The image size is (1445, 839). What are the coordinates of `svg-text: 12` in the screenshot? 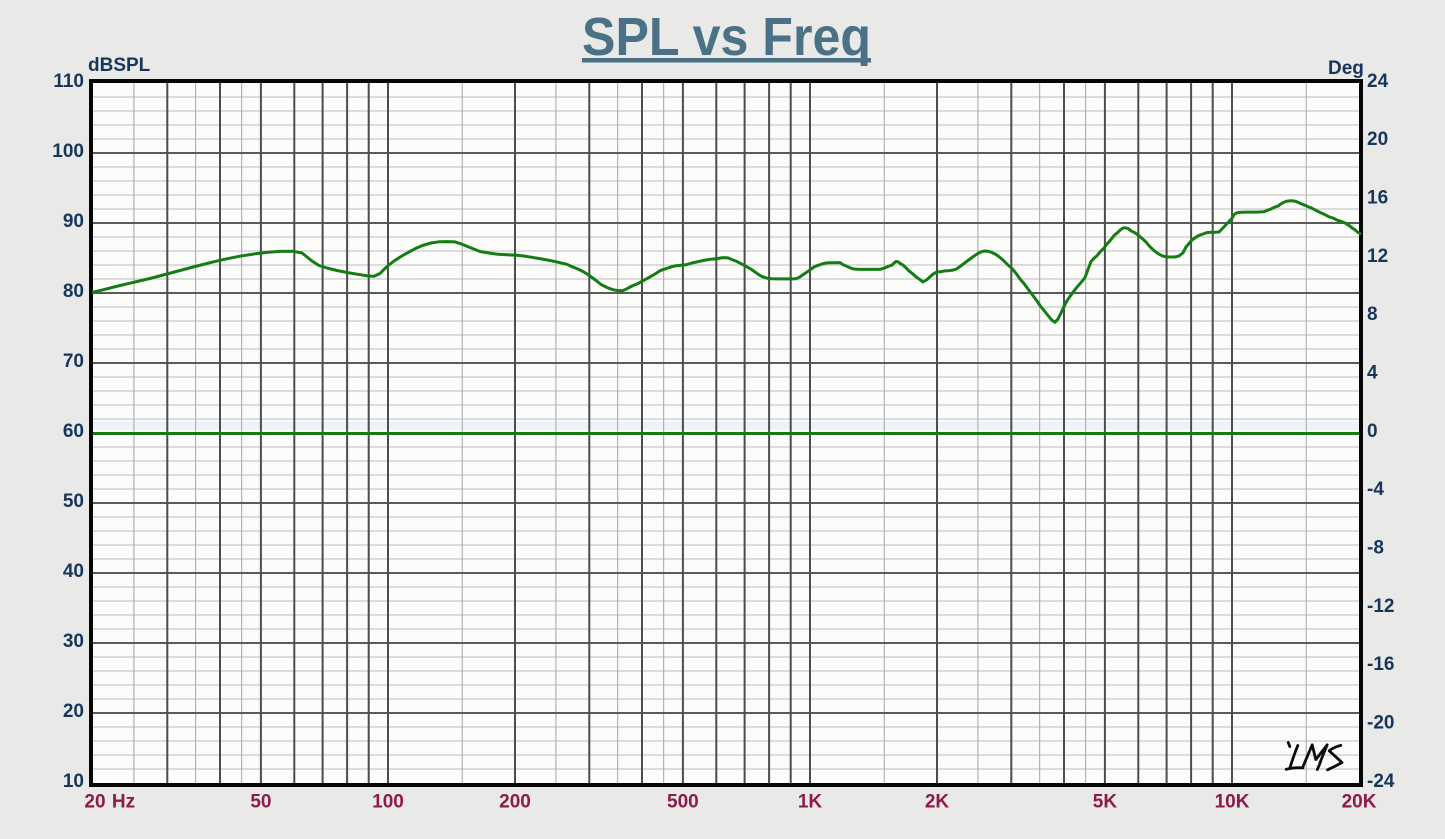 It's located at (1377, 256).